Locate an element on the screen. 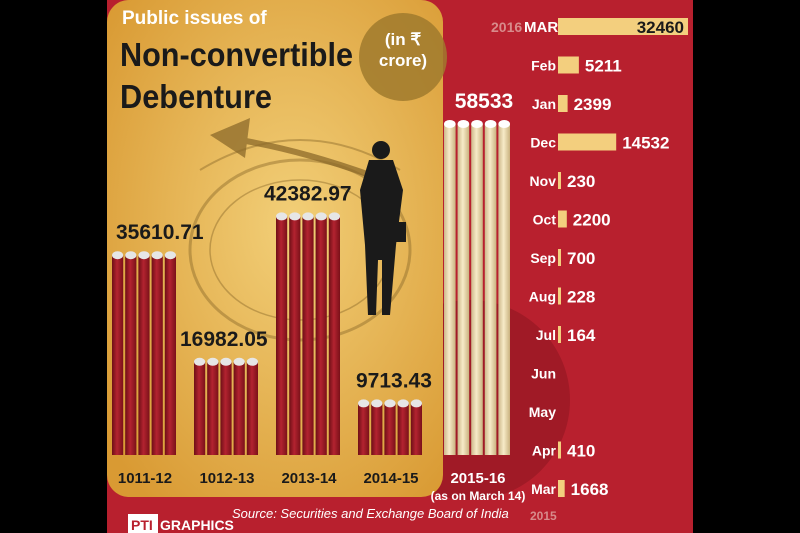 This screenshot has width=800, height=533. businessman-silhouette-icon is located at coordinates (383, 228).